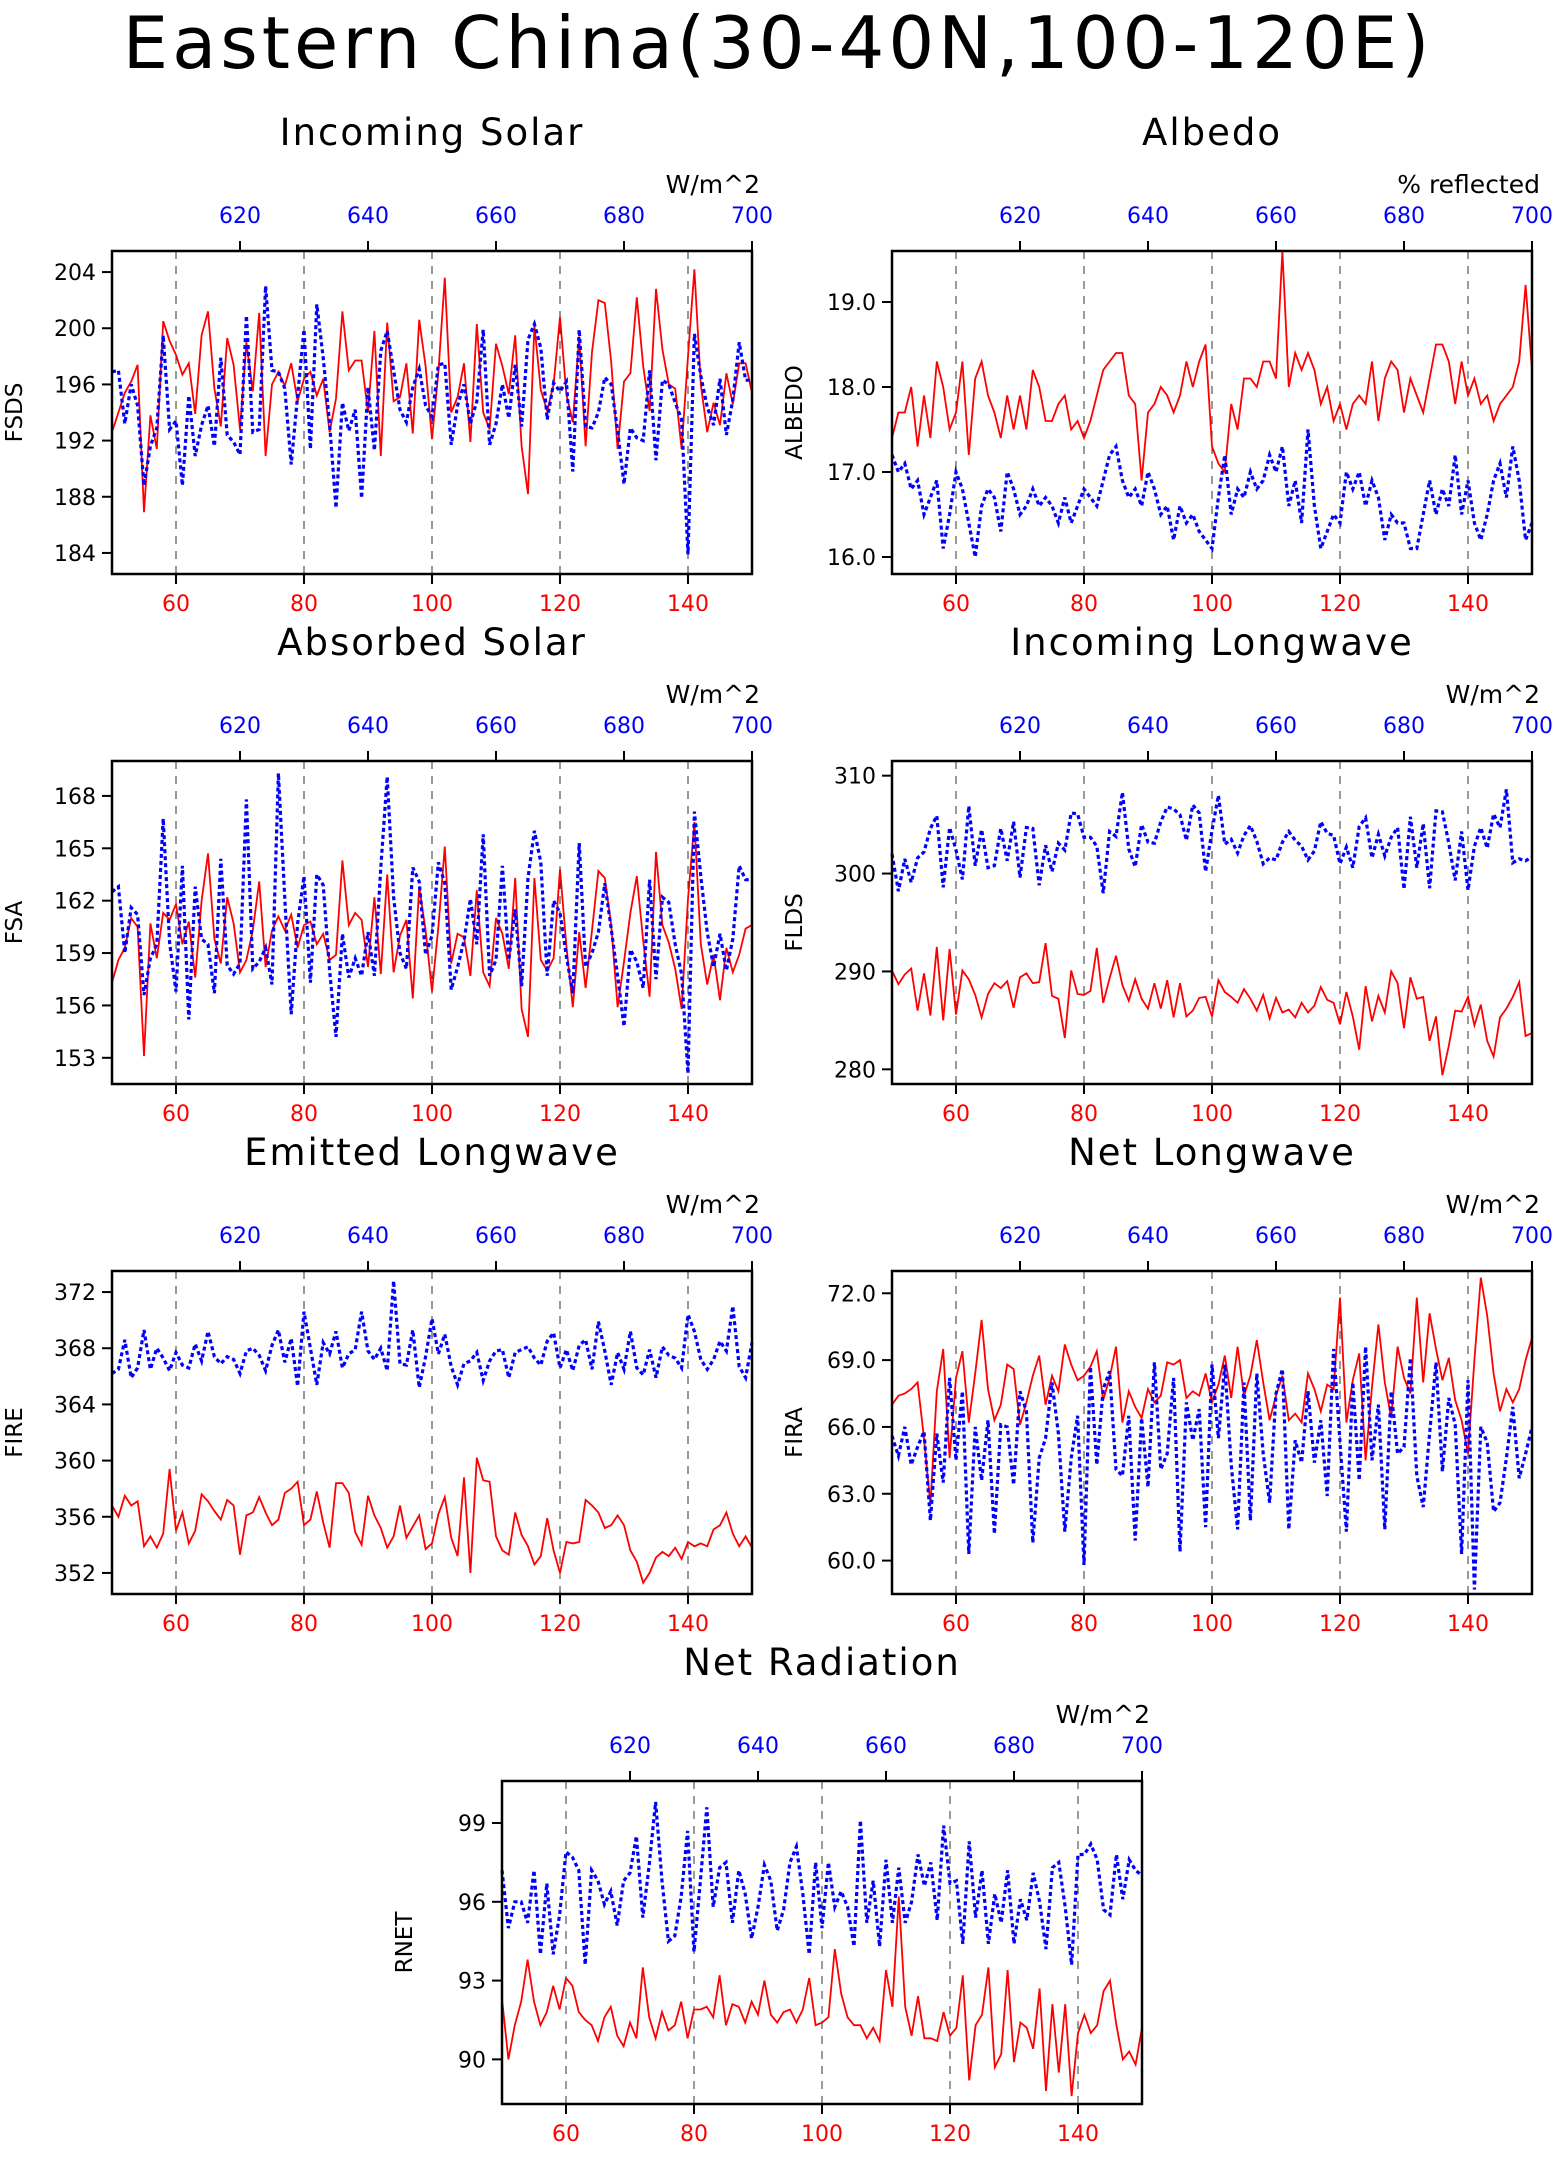 This screenshot has width=1556, height=2160. Describe the element at coordinates (472, 2060) in the screenshot. I see `y-tick-label: 90` at that location.